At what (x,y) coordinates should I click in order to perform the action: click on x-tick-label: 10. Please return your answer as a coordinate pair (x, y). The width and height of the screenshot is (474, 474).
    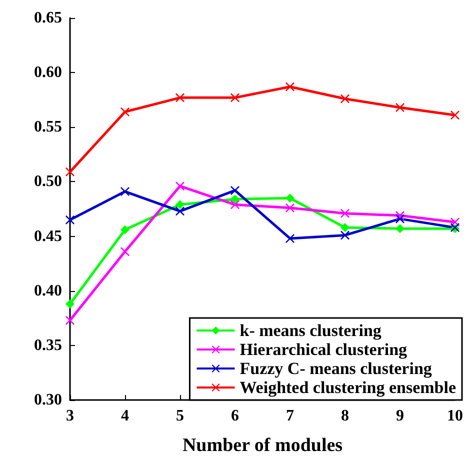
    Looking at the image, I should click on (455, 416).